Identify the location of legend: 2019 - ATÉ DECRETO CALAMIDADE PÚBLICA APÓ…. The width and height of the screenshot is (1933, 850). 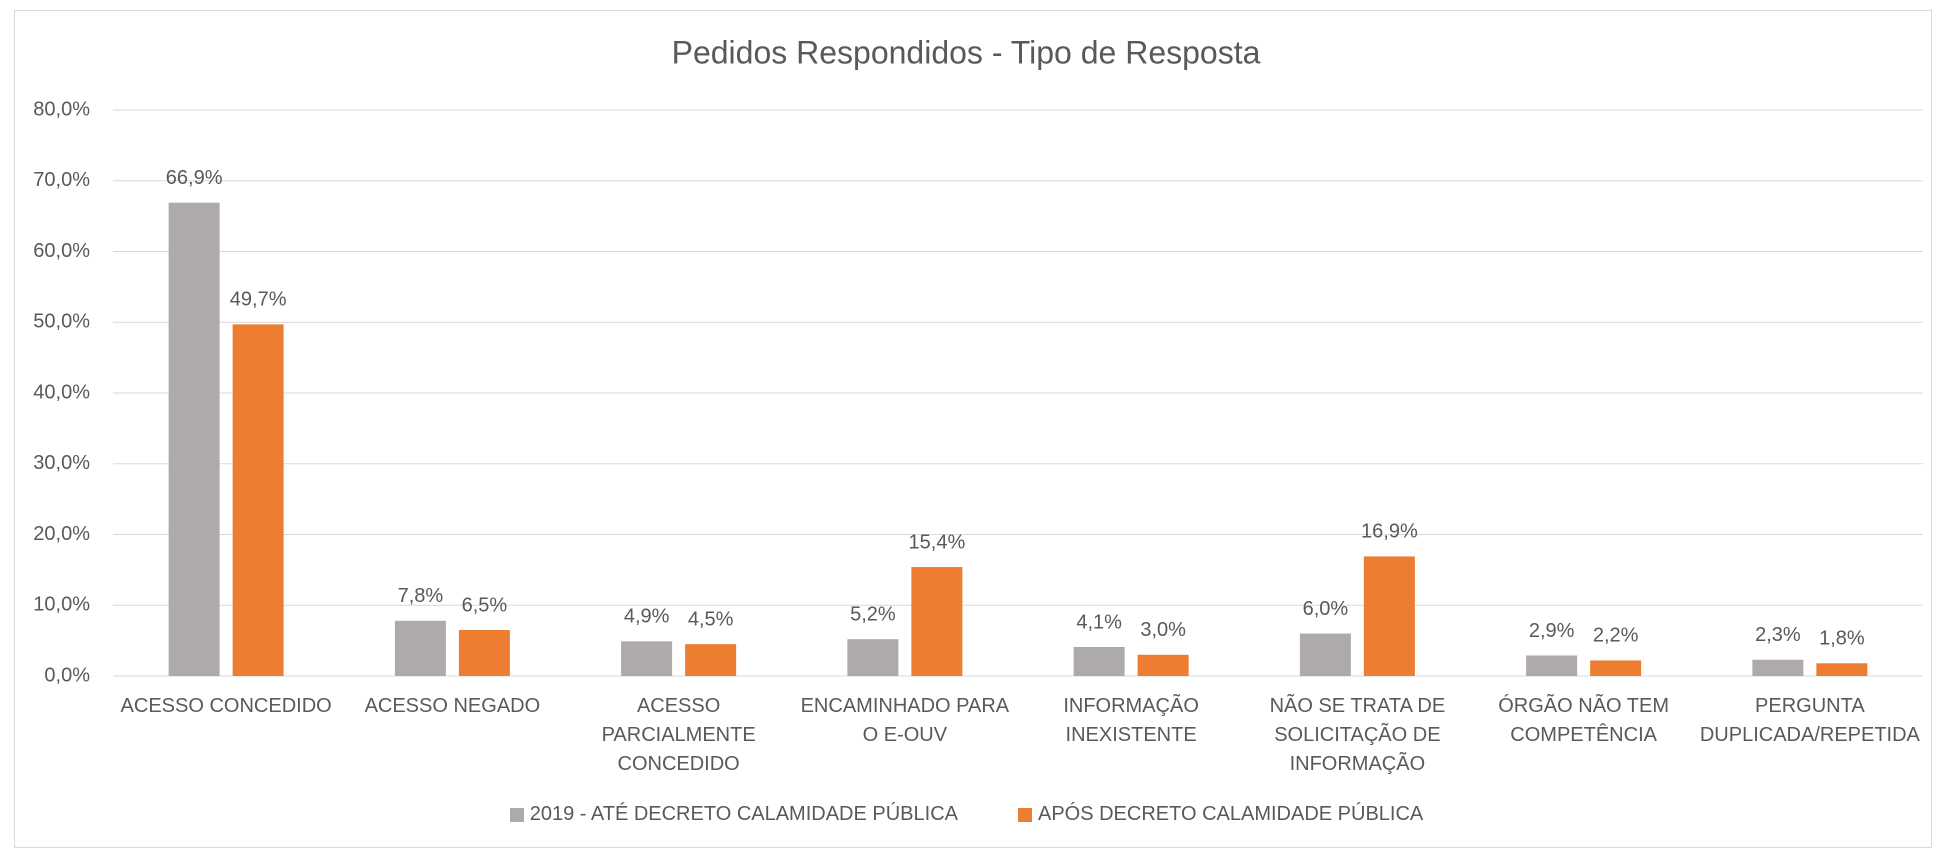
(966, 814).